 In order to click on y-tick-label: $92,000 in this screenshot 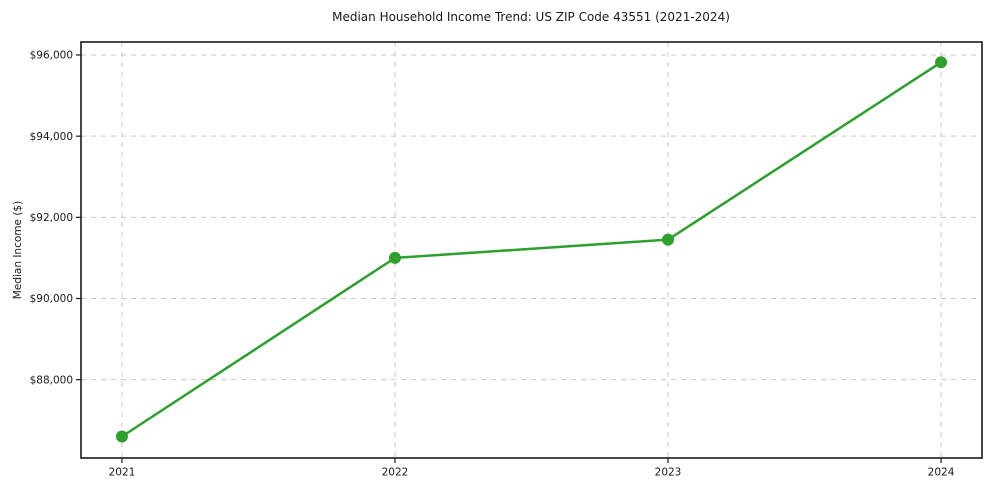, I will do `click(51, 218)`.